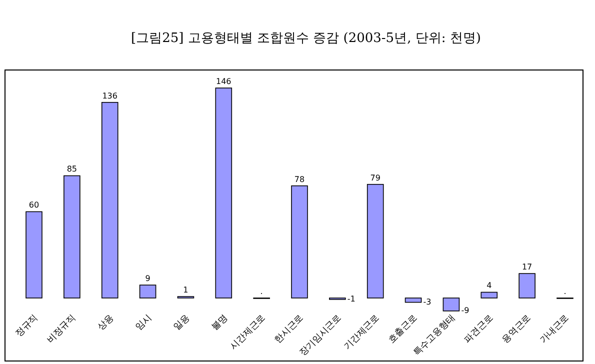  I want to click on data-label: 4, so click(489, 285).